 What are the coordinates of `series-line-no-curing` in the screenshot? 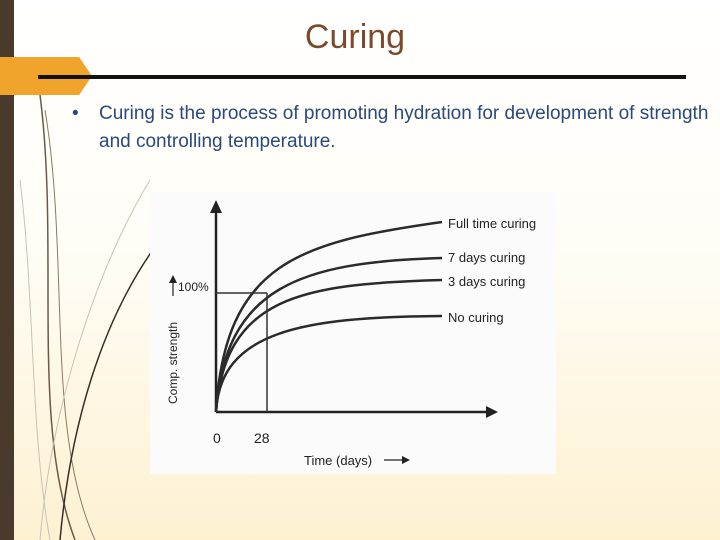 It's located at (328, 363).